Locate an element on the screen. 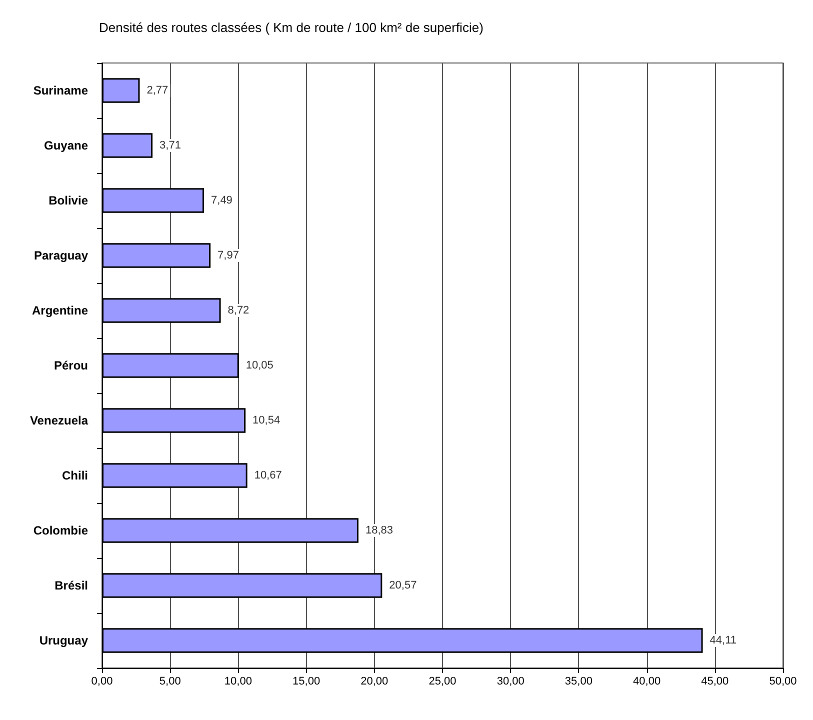 The image size is (813, 720). y-tick-label: Chili is located at coordinates (75, 475).